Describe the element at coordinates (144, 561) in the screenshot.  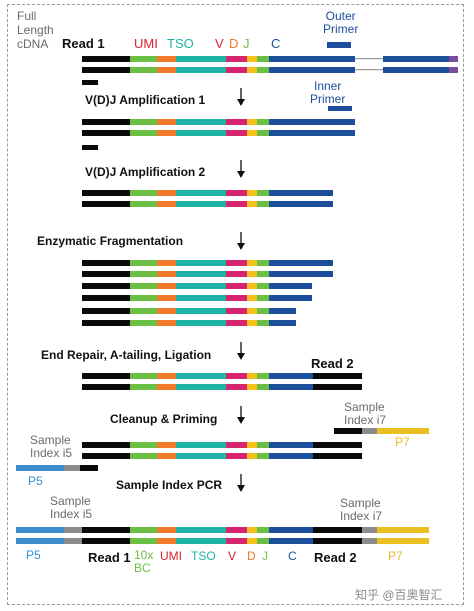
I see `bc-label: 10x BC` at that location.